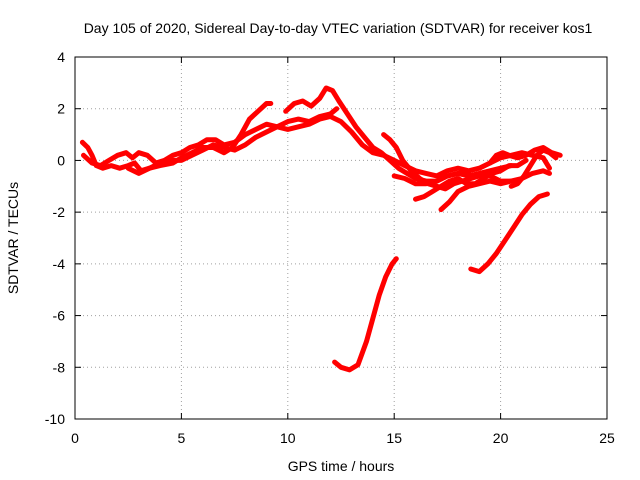 Image resolution: width=640 pixels, height=480 pixels. I want to click on x-axis-label: GPS time / hours, so click(341, 466).